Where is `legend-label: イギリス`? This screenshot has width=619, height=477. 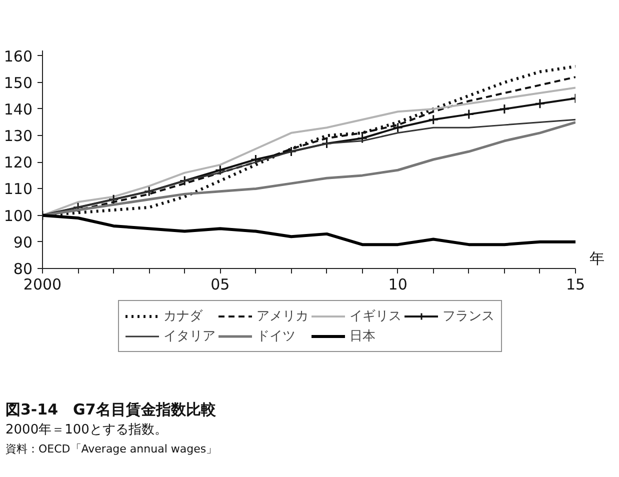 legend-label: イギリス is located at coordinates (376, 316).